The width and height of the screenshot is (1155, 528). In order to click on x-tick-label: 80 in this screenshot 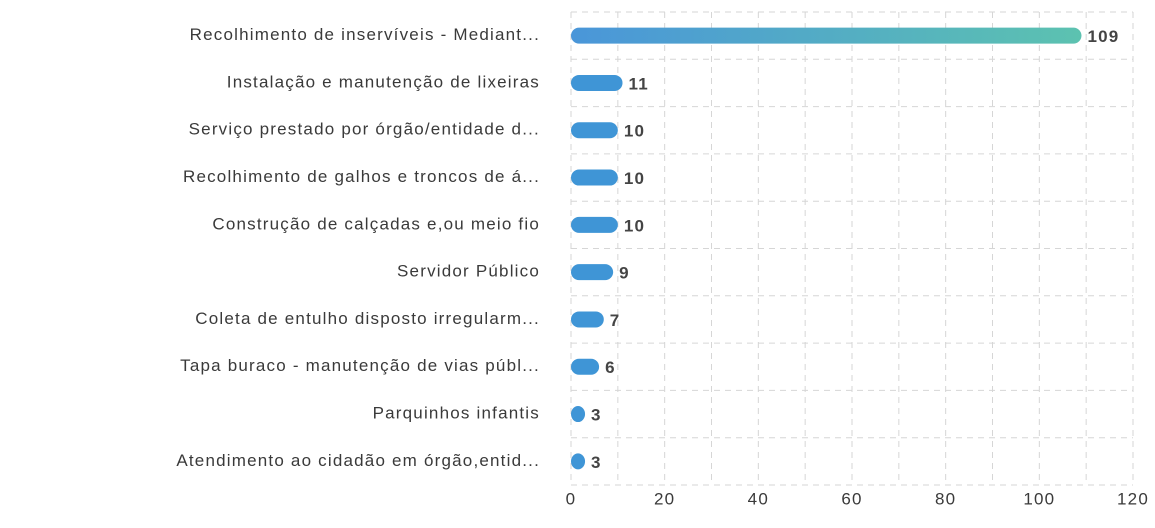, I will do `click(945, 498)`.